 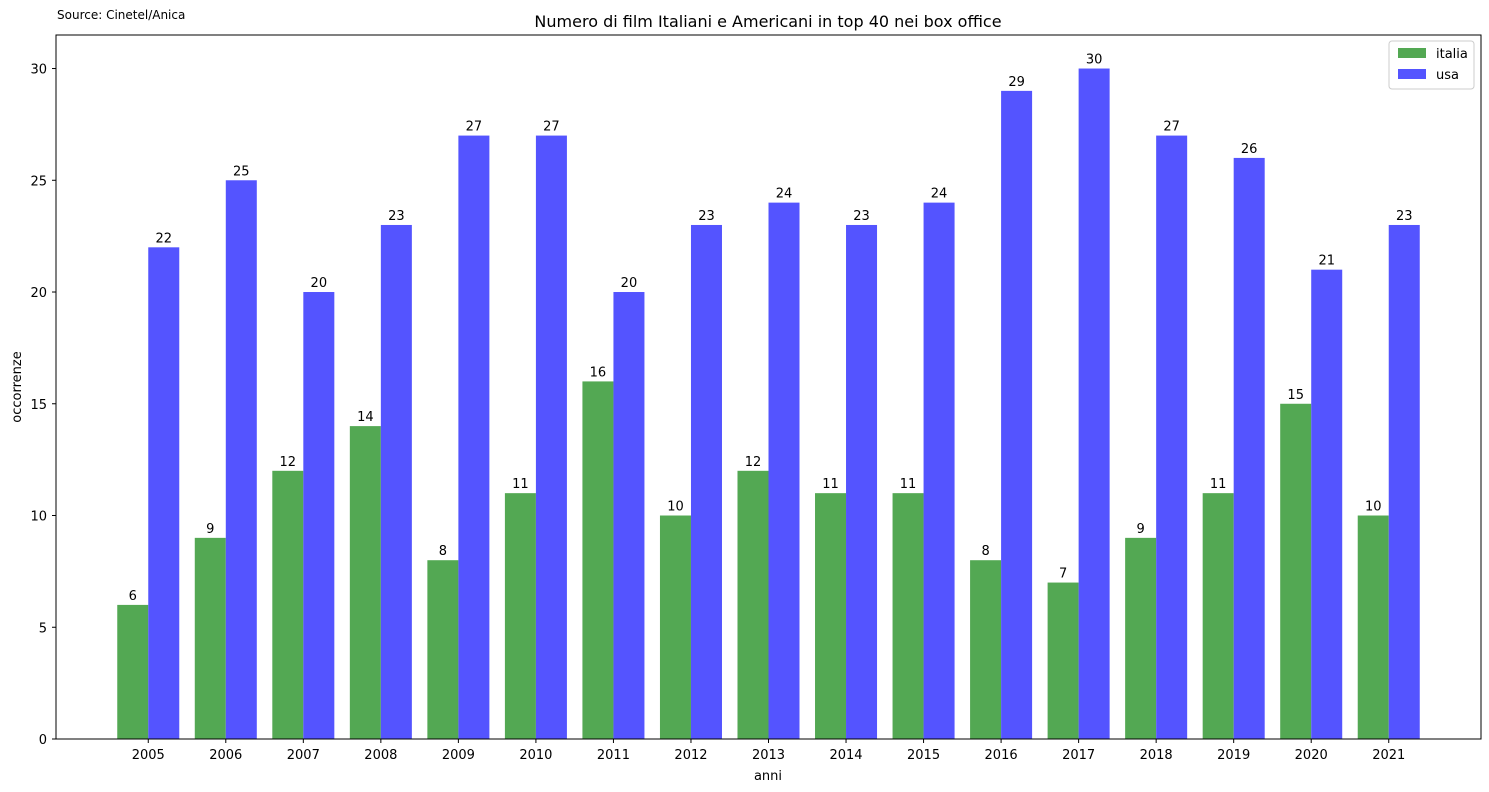 I want to click on bar-usa-2017, so click(x=1094, y=404).